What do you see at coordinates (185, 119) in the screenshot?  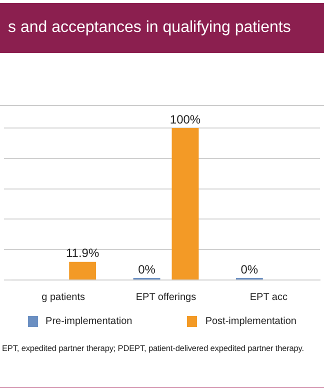 I see `data-label: 100%` at bounding box center [185, 119].